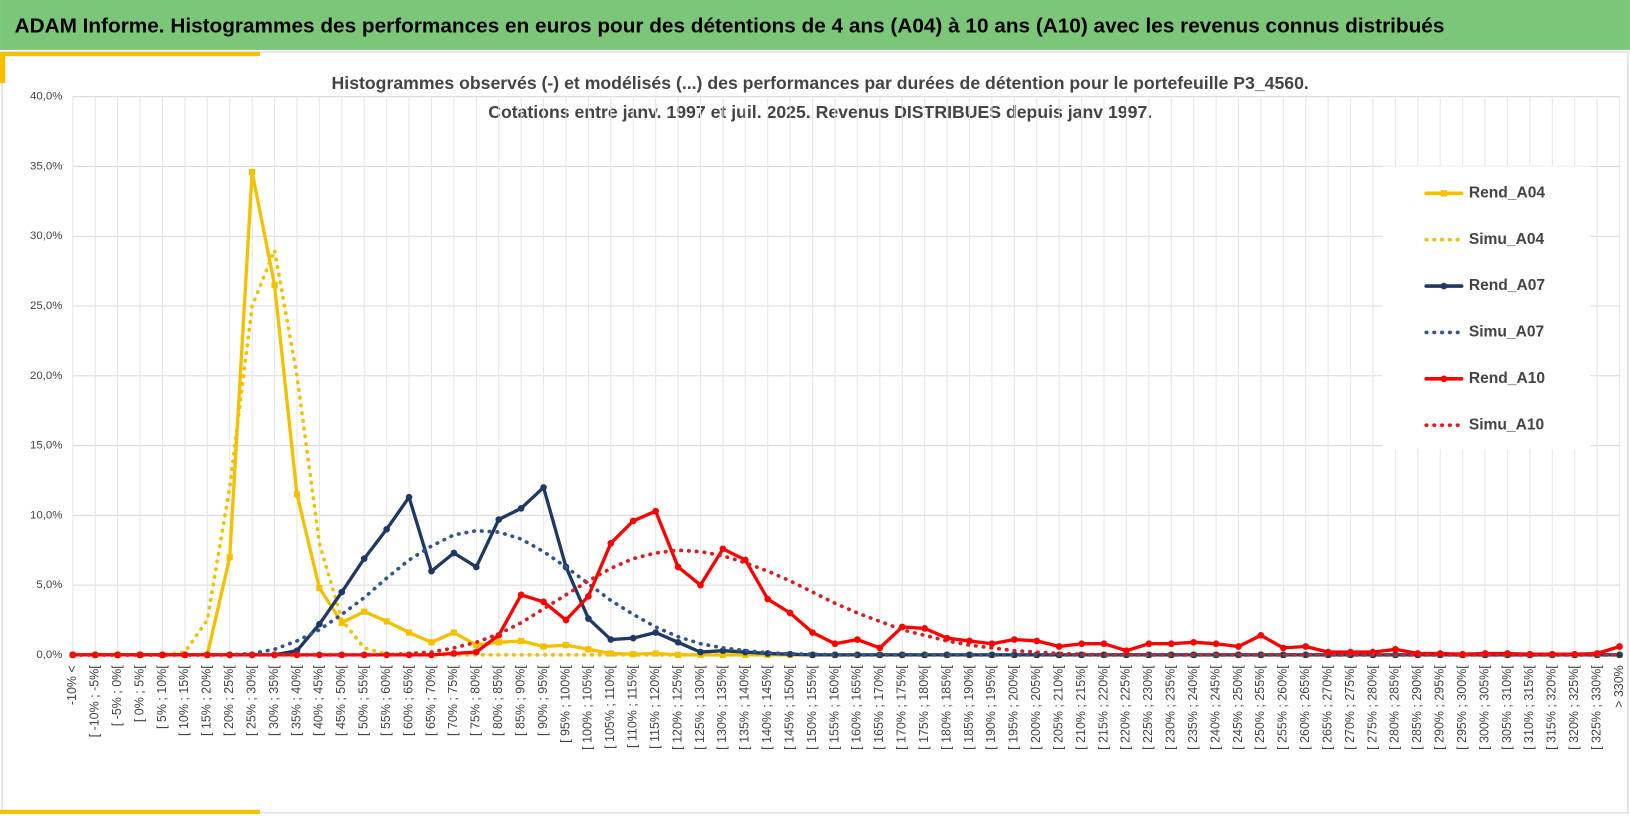 Image resolution: width=1630 pixels, height=816 pixels. I want to click on x-tick-label: [ 220% ; 225%[, so click(1126, 707).